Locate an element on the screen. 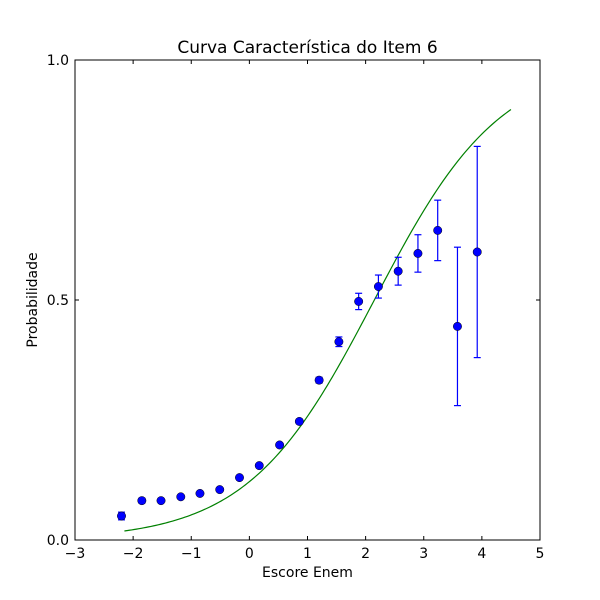  x-tick-label: −2 is located at coordinates (133, 554).